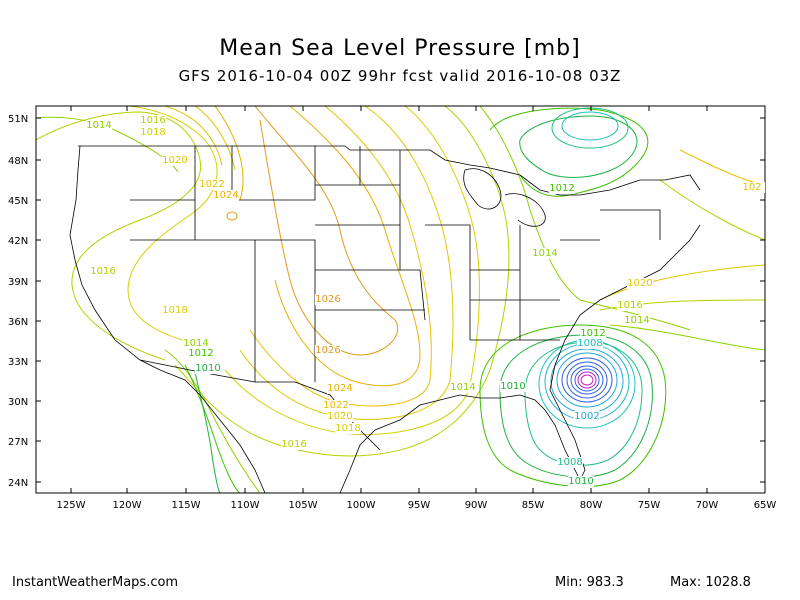 The height and width of the screenshot is (600, 800). Describe the element at coordinates (172, 226) in the screenshot. I see `isobar-1018-west` at that location.